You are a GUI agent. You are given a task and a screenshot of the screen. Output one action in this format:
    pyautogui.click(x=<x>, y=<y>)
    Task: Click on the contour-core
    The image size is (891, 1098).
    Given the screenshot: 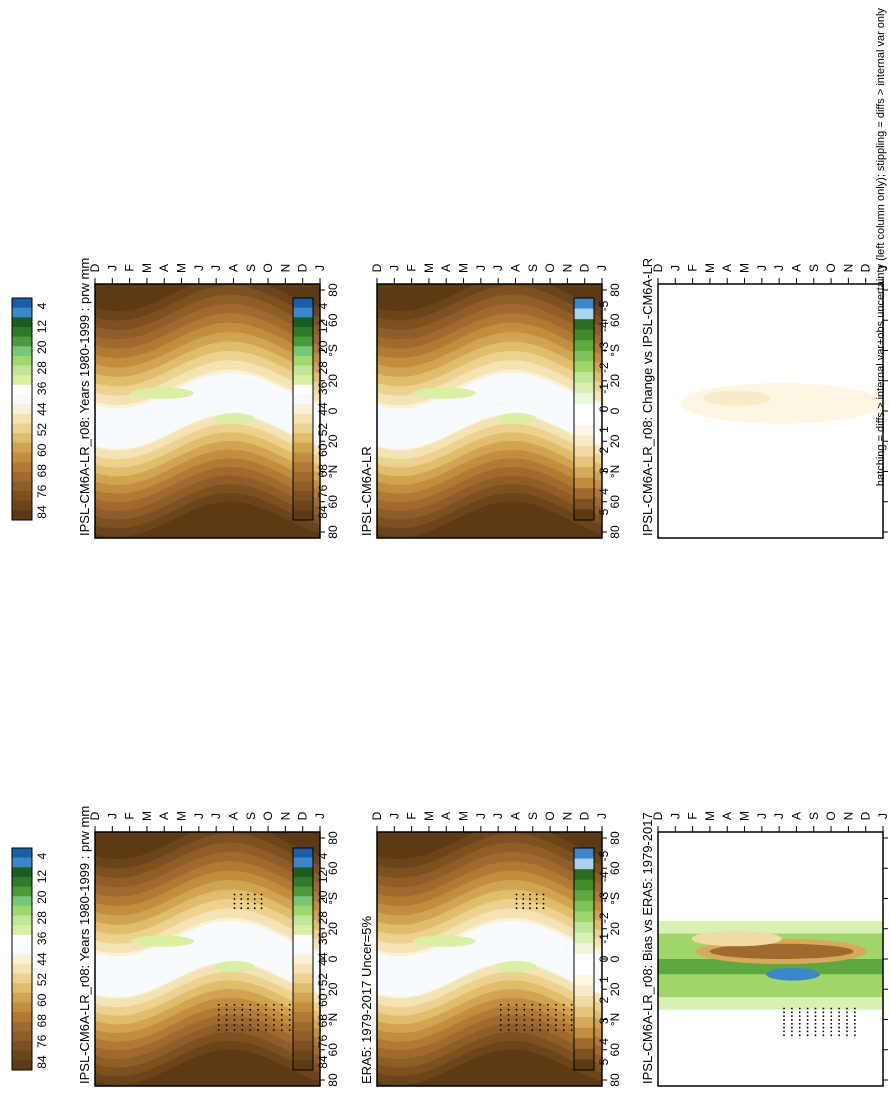 What is the action you would take?
    pyautogui.click(x=489, y=959)
    